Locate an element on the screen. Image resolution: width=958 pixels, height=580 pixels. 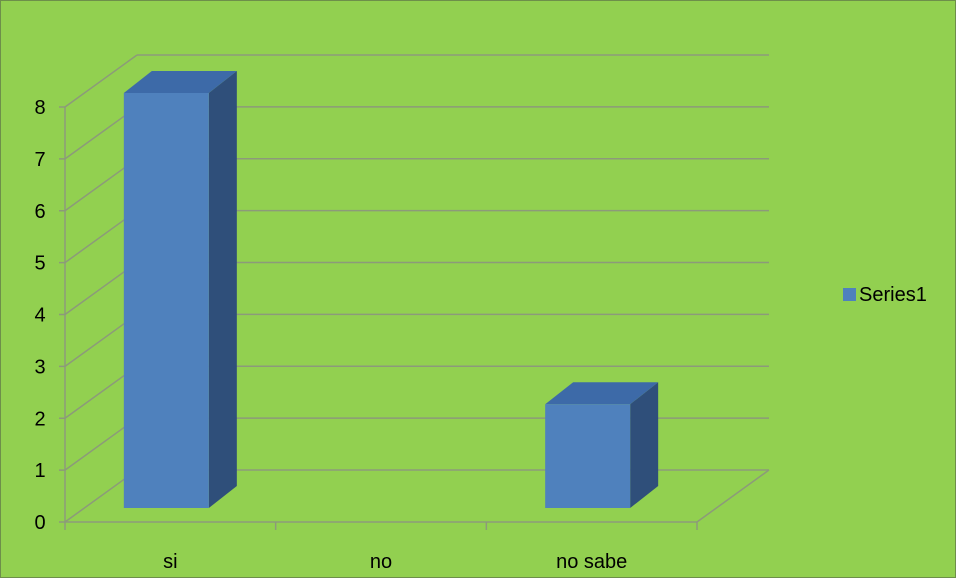
x-category-label-1: no is located at coordinates (381, 562).